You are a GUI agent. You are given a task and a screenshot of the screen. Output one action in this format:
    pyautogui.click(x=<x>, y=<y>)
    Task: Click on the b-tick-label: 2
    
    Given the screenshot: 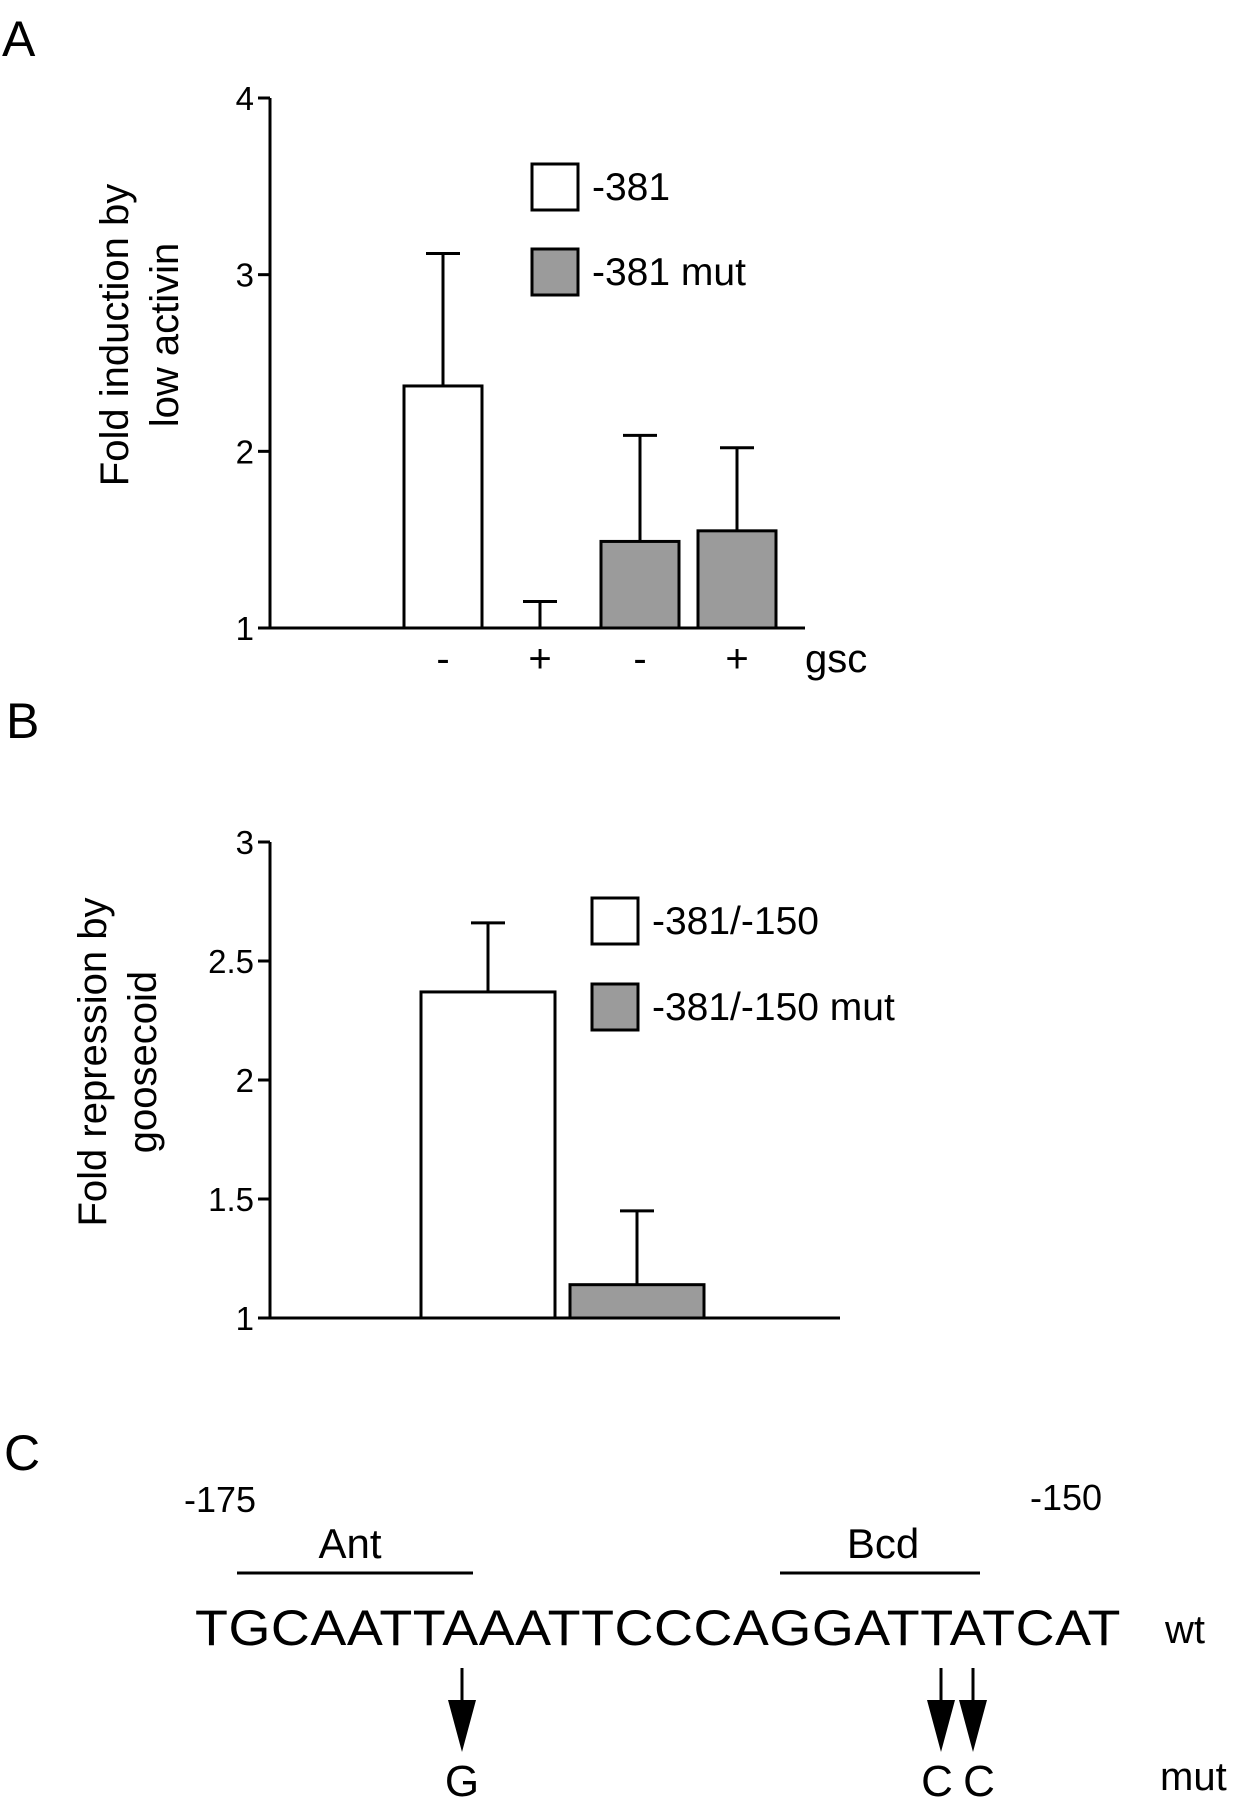 What is the action you would take?
    pyautogui.click(x=245, y=1080)
    